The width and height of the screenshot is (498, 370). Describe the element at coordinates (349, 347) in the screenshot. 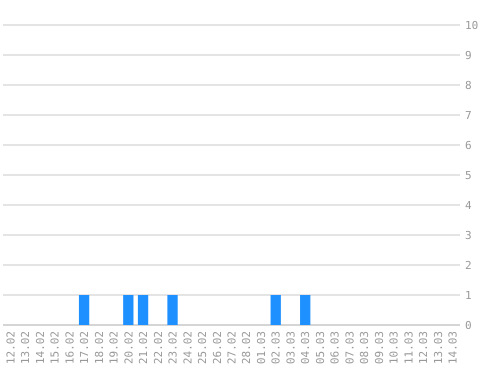

I see `x-tick-label: 07.03` at that location.